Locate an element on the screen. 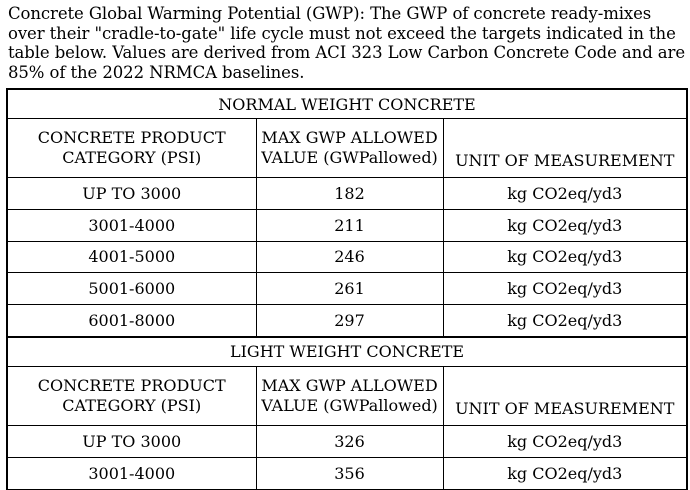 The height and width of the screenshot is (490, 690). table-row: 3001-4000 211 kg CO2eq/yd3 is located at coordinates (347, 225).